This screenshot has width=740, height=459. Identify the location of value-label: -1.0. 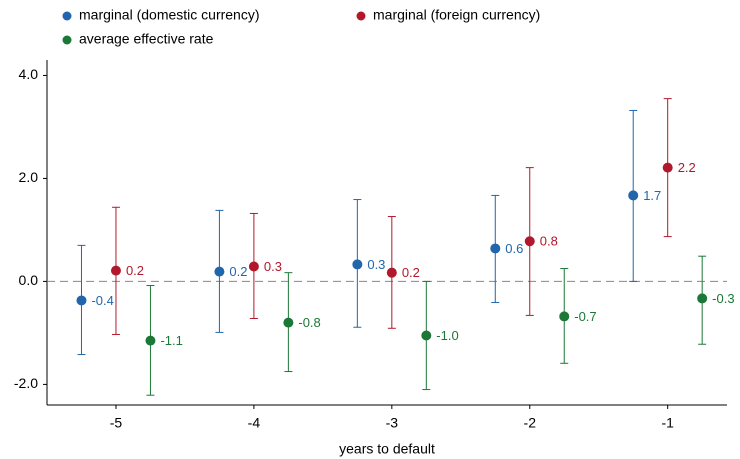
(447, 335).